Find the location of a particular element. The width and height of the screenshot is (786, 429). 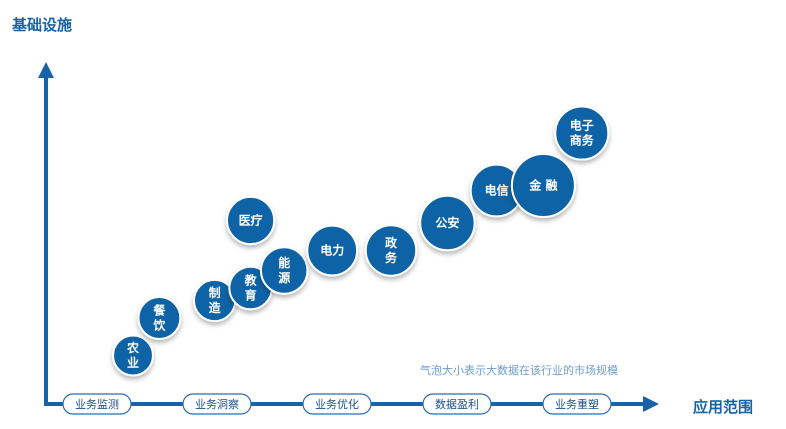

y-axis-label: 基础设施 is located at coordinates (42, 25).